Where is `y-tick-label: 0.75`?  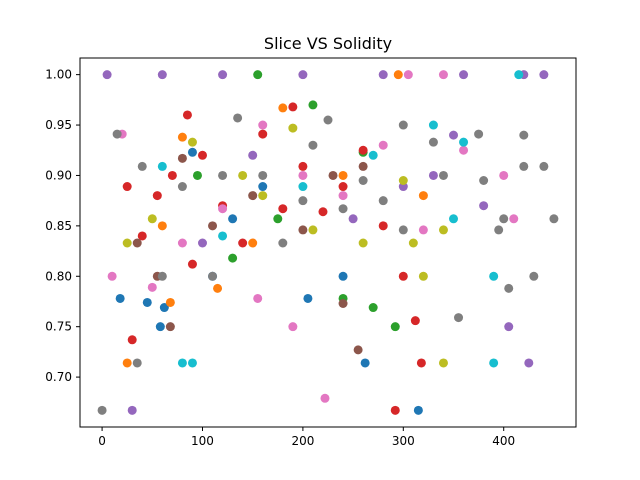
y-tick-label: 0.75 is located at coordinates (58, 327).